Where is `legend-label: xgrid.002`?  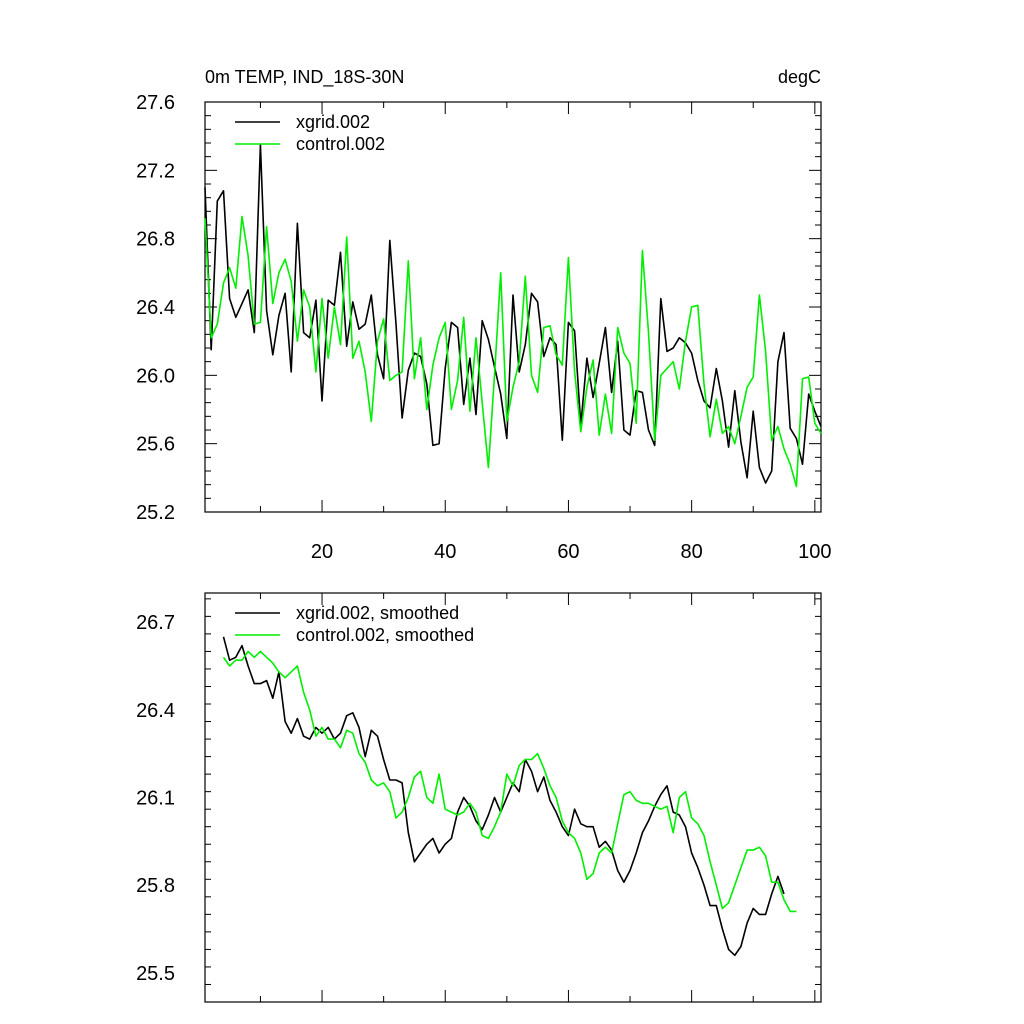
legend-label: xgrid.002 is located at coordinates (333, 122).